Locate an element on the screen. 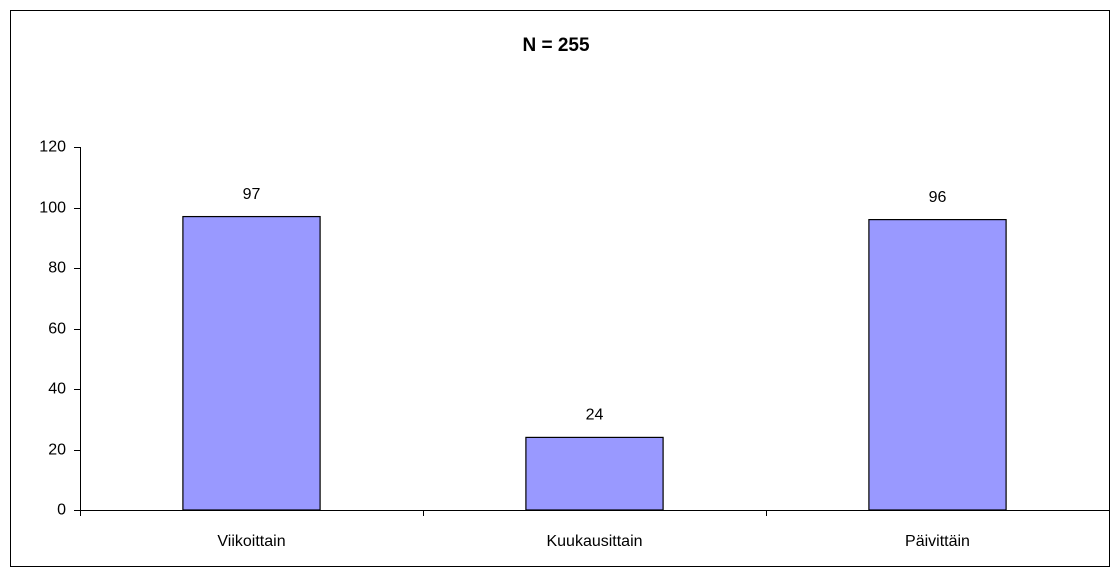  y-tick-label: 120 is located at coordinates (52, 147).